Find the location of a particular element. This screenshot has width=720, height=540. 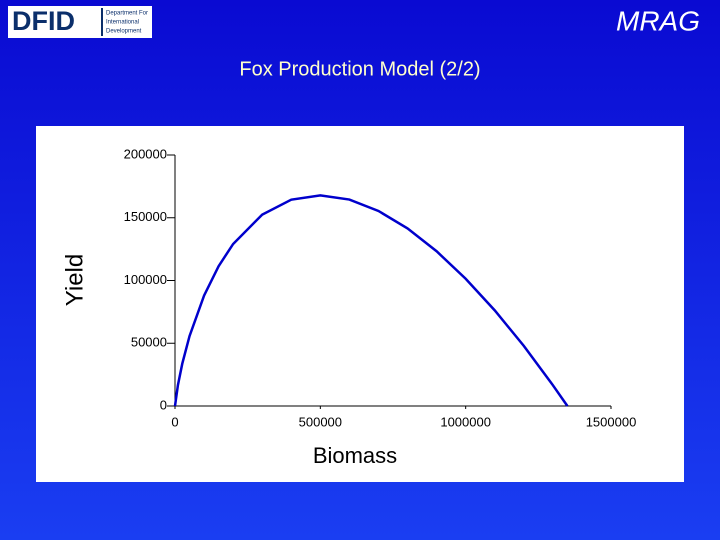

x-tick-label: 0 is located at coordinates (174, 421).